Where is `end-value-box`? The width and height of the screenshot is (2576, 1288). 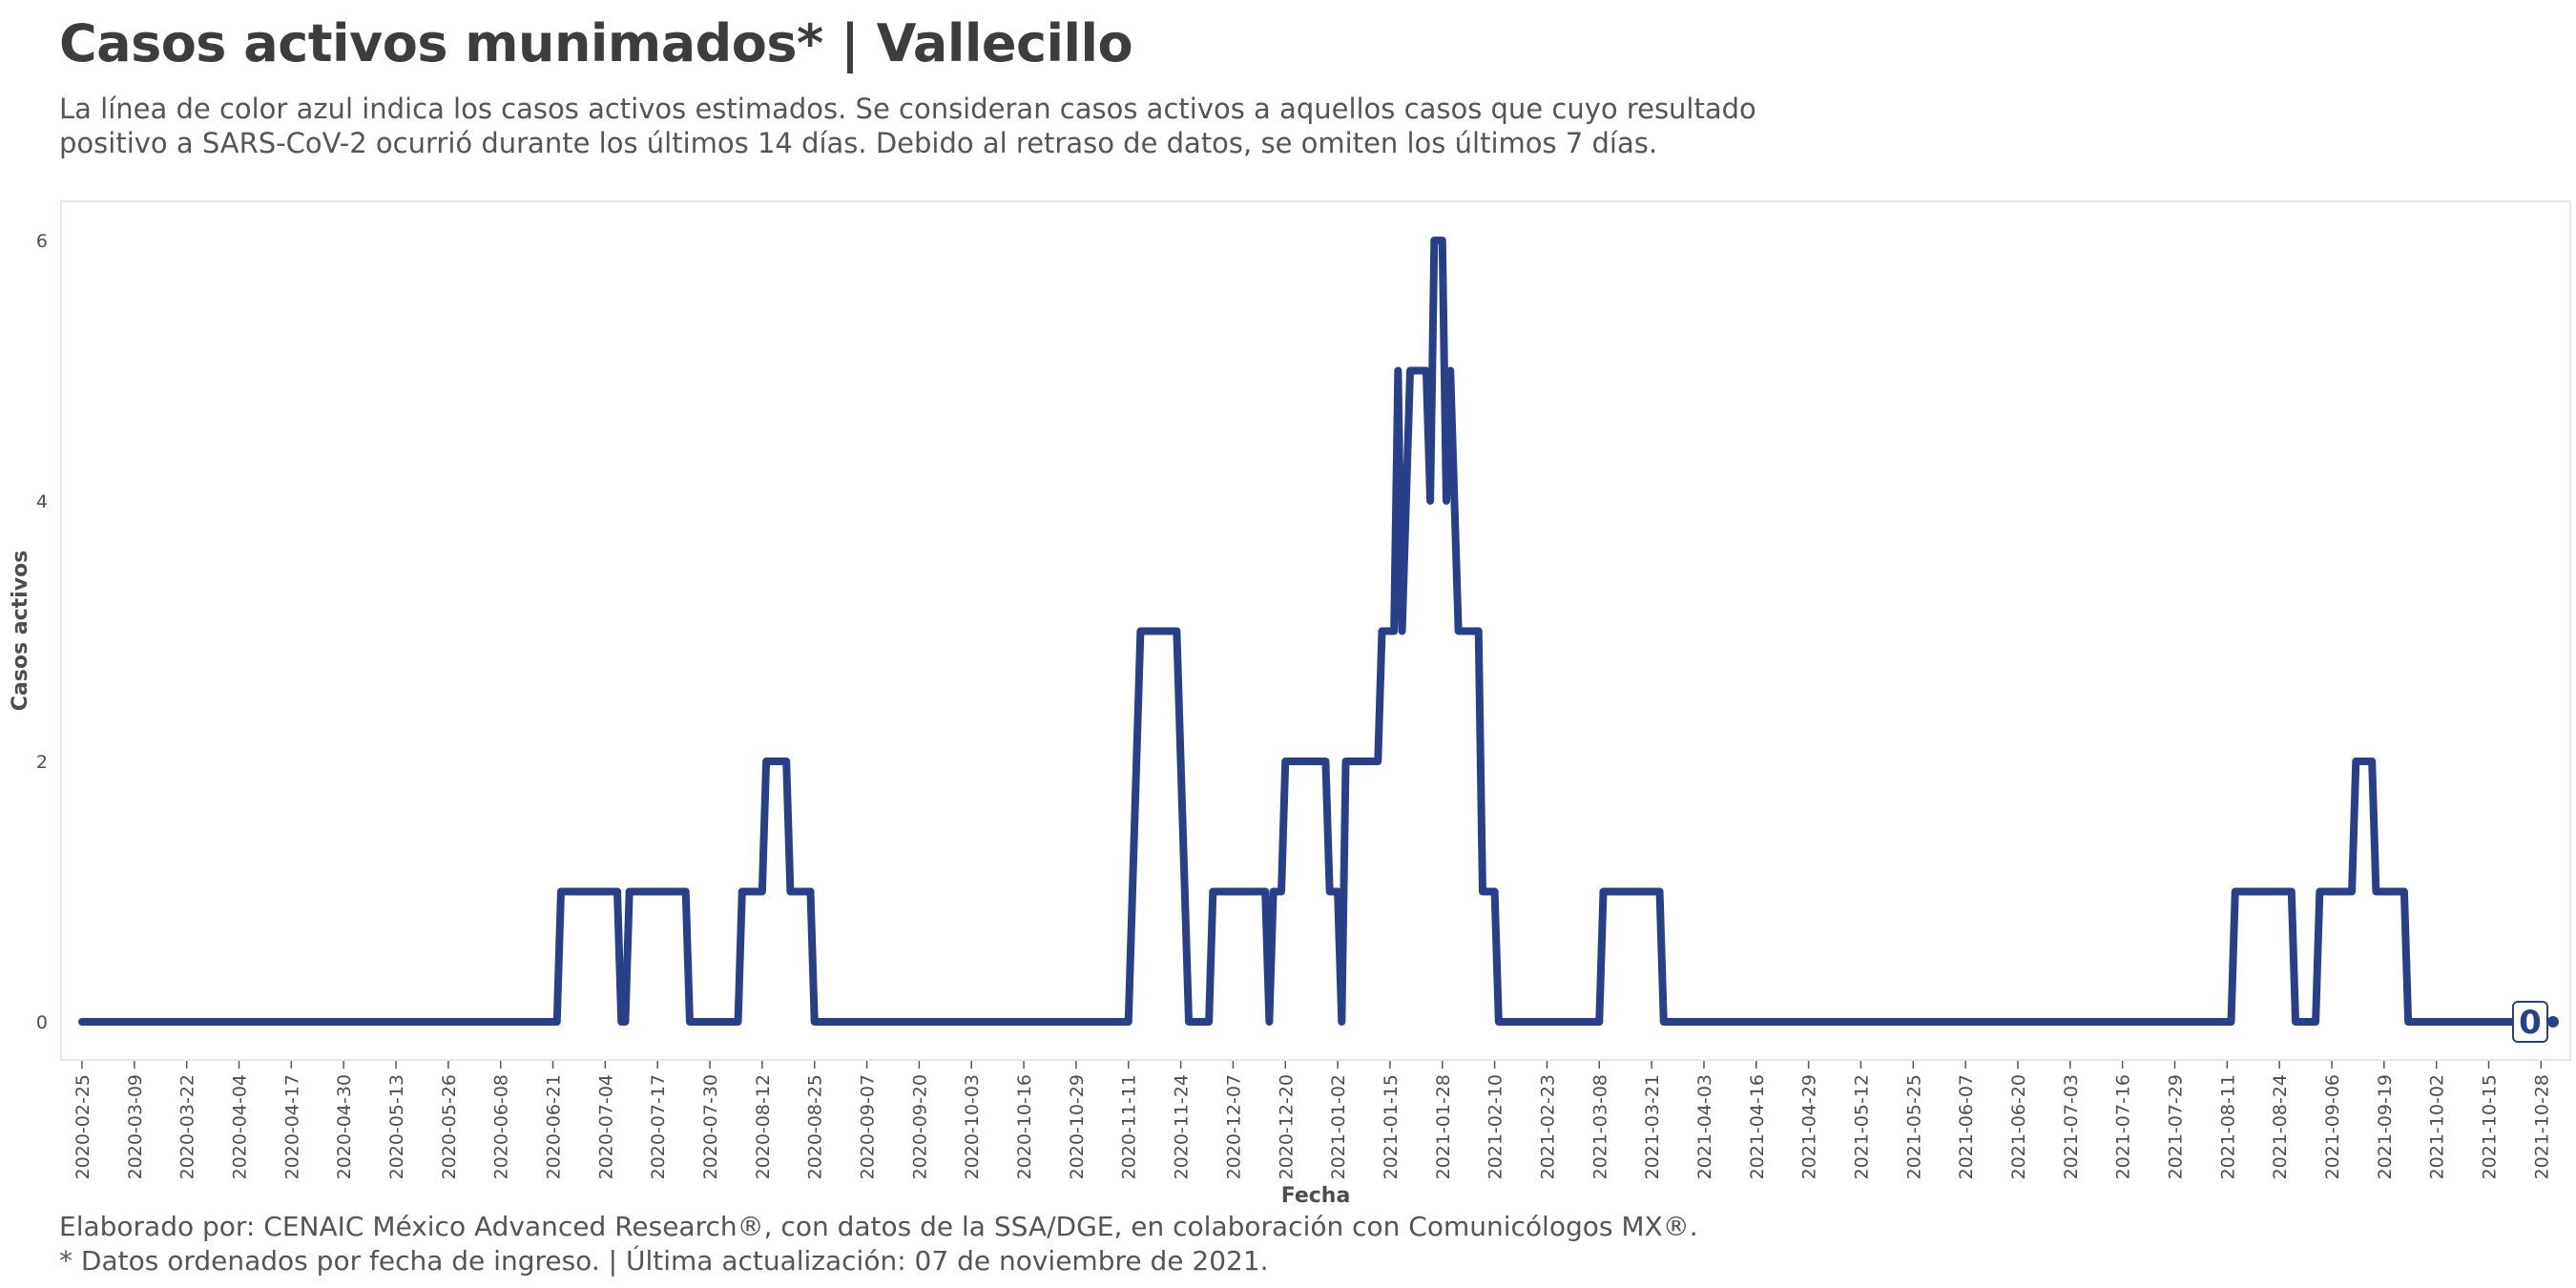
end-value-box is located at coordinates (2530, 1022).